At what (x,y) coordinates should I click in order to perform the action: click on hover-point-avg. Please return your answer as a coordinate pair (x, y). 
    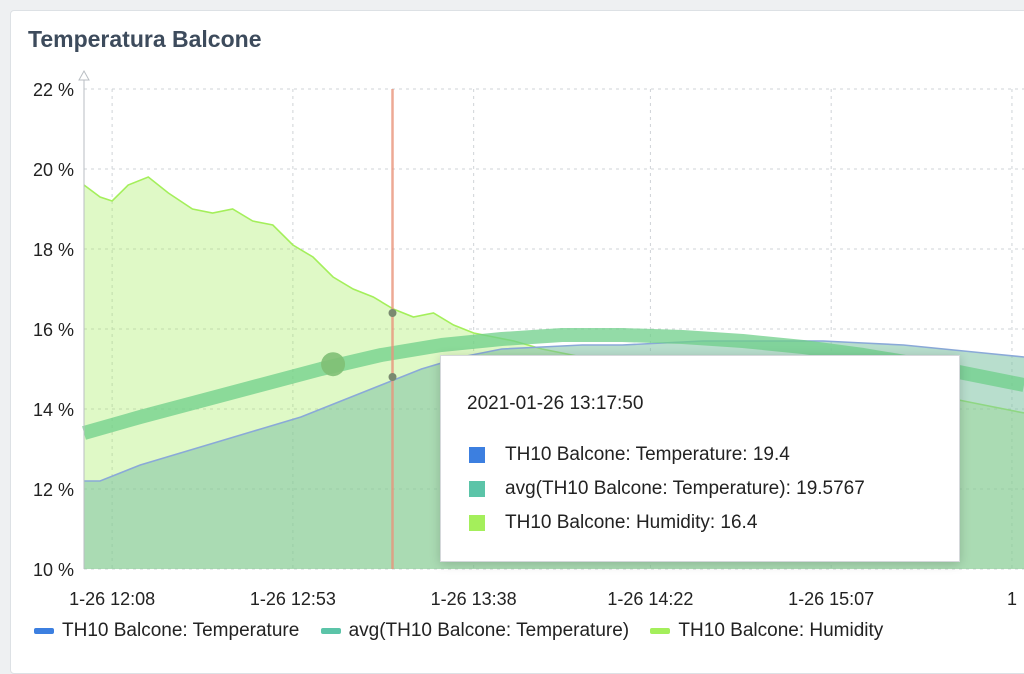
    Looking at the image, I should click on (333, 364).